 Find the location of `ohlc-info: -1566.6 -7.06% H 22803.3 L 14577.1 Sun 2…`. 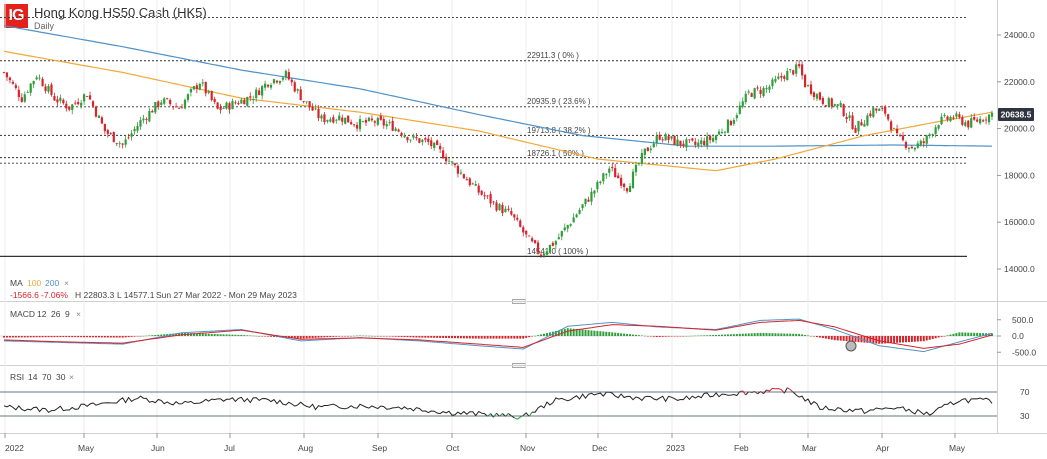

ohlc-info: -1566.6 -7.06% H 22803.3 L 14577.1 Sun 2… is located at coordinates (153, 295).